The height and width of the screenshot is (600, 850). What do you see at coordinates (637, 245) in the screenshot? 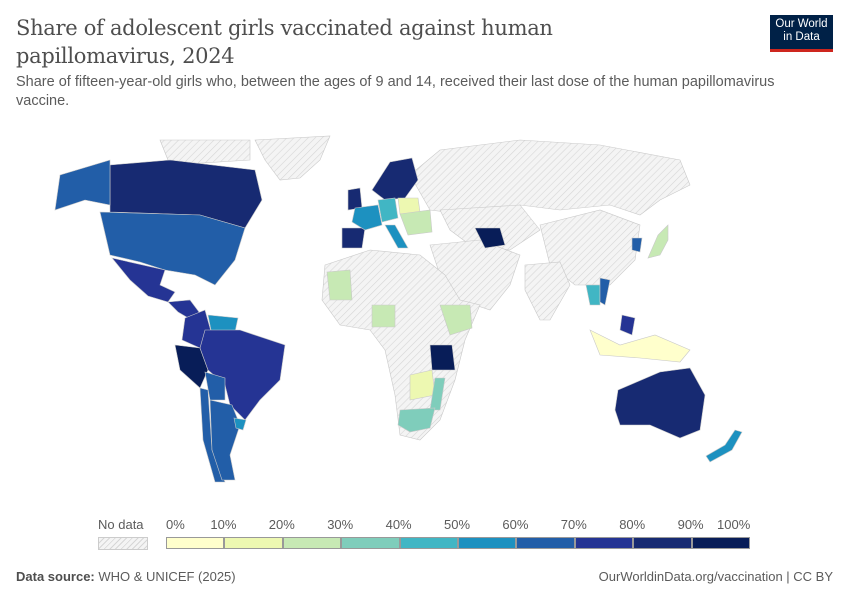
I see `south-korea` at bounding box center [637, 245].